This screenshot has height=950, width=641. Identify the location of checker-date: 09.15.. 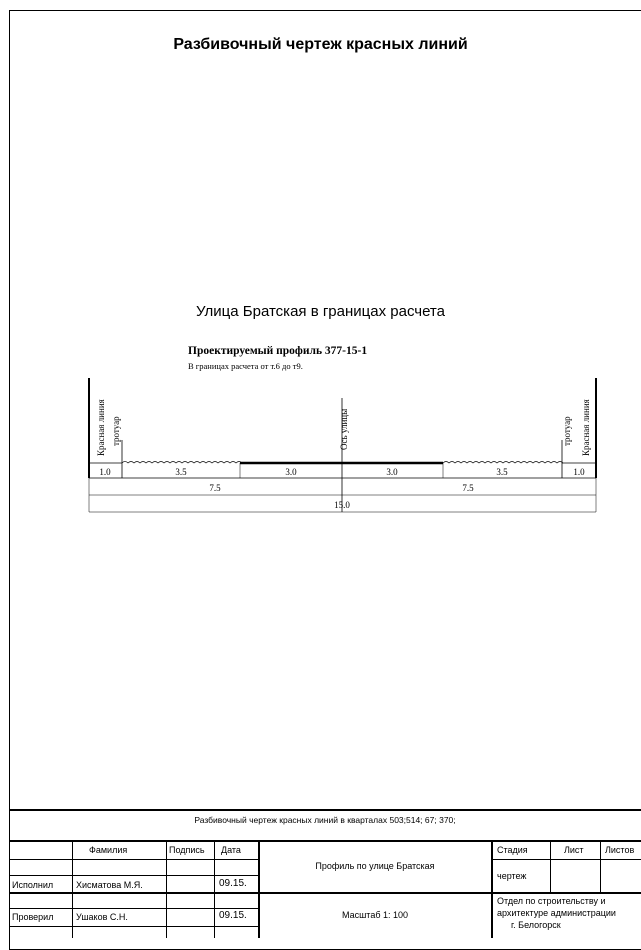
(233, 915).